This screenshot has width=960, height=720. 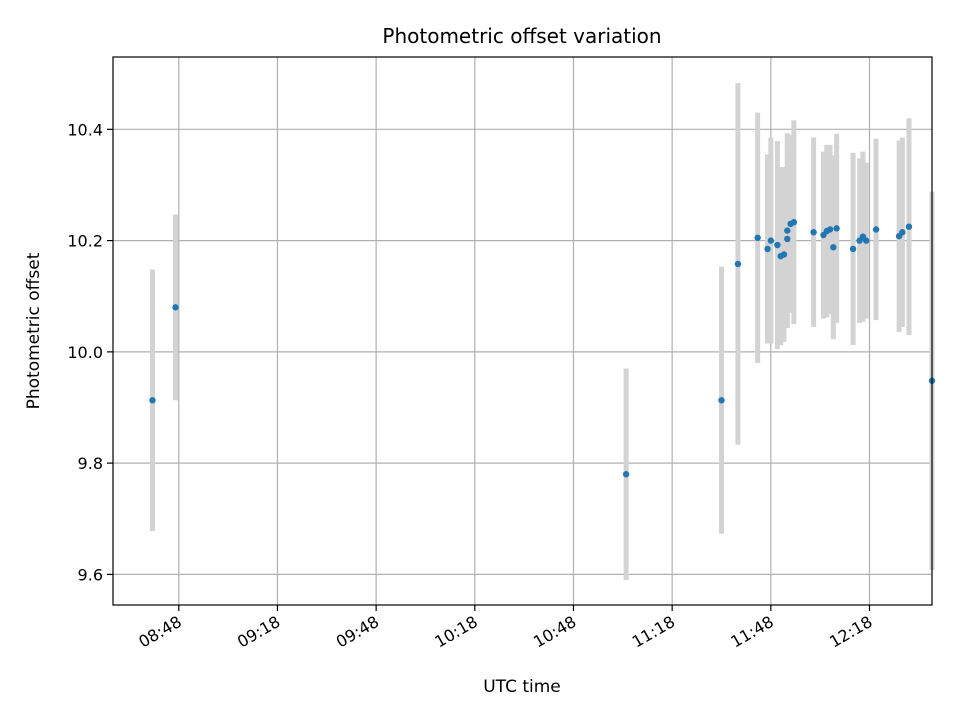 I want to click on y-axis: 9.6 9.8 10.0 10.2 10.4, so click(x=90, y=352).